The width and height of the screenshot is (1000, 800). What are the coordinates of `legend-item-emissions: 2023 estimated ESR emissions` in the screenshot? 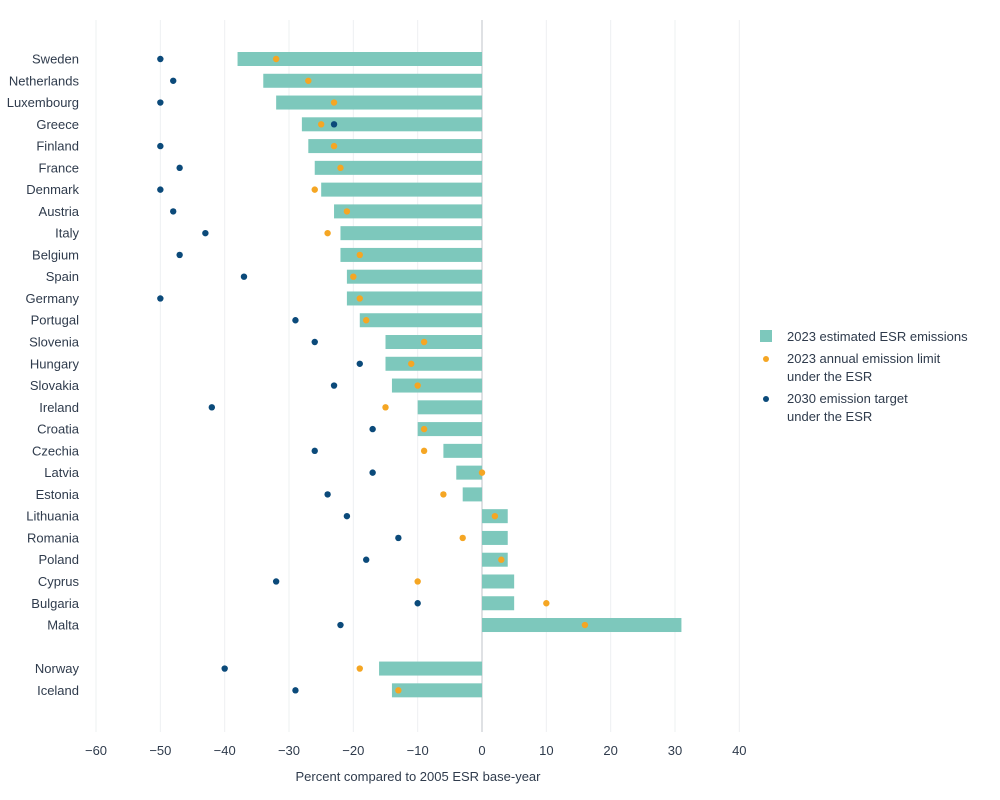 It's located at (880, 337).